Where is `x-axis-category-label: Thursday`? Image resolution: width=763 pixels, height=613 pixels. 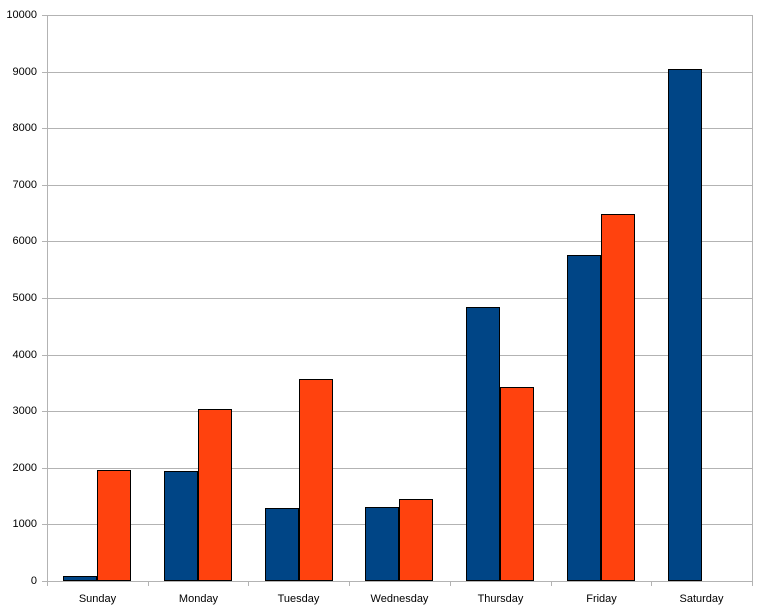 x-axis-category-label: Thursday is located at coordinates (500, 599).